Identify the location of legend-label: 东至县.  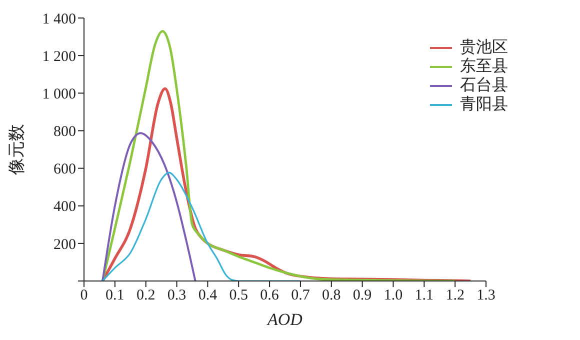
(484, 66).